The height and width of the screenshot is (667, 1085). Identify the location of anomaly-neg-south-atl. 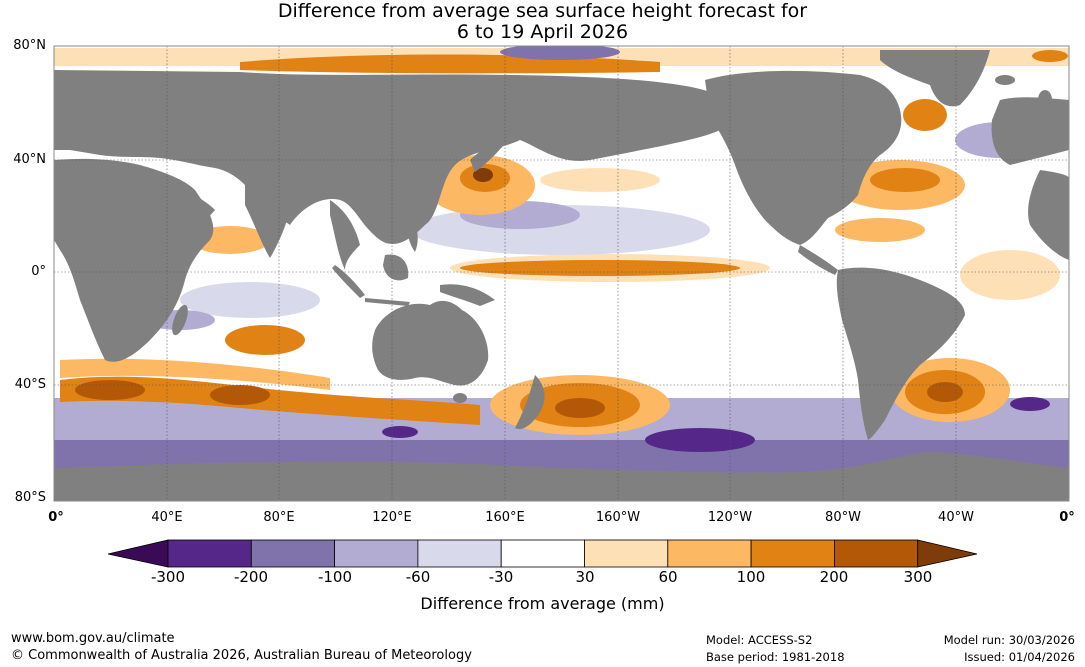
(1030, 404).